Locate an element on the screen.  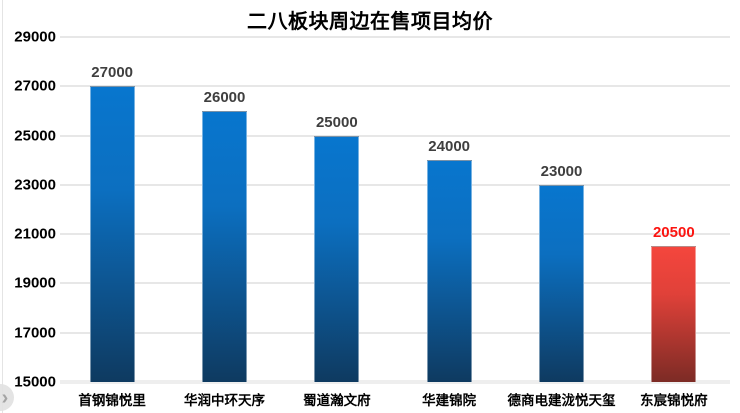
bar-华润中环天序 is located at coordinates (224, 246).